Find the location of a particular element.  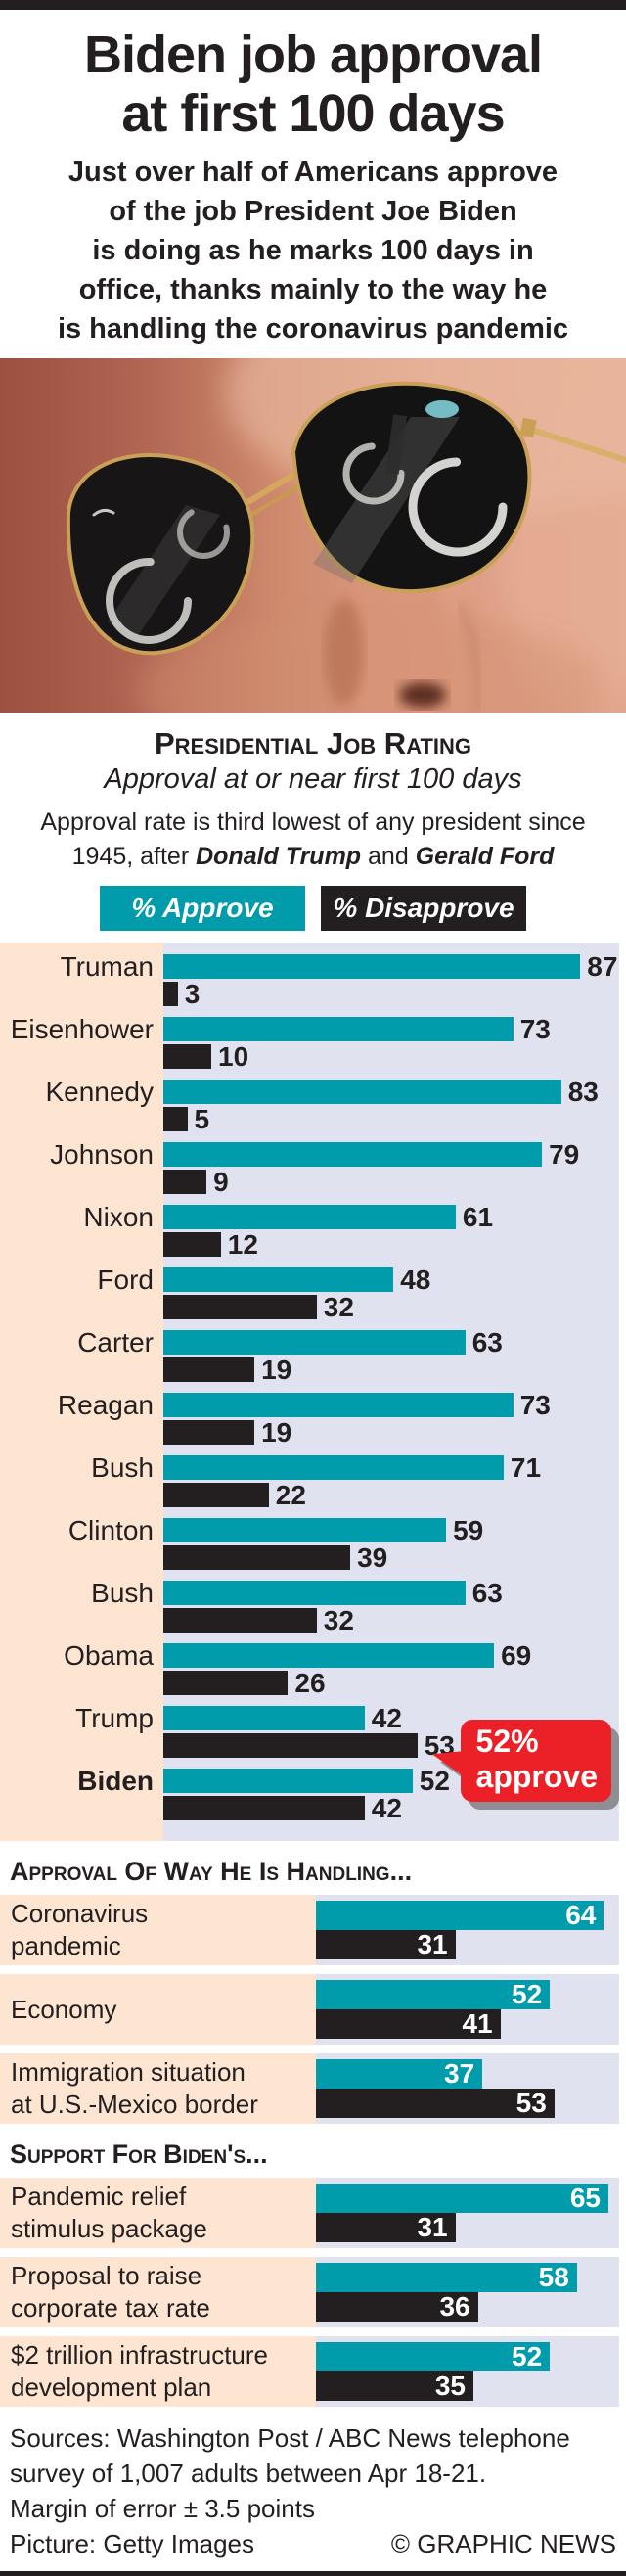

president-label: Biden is located at coordinates (115, 1781).